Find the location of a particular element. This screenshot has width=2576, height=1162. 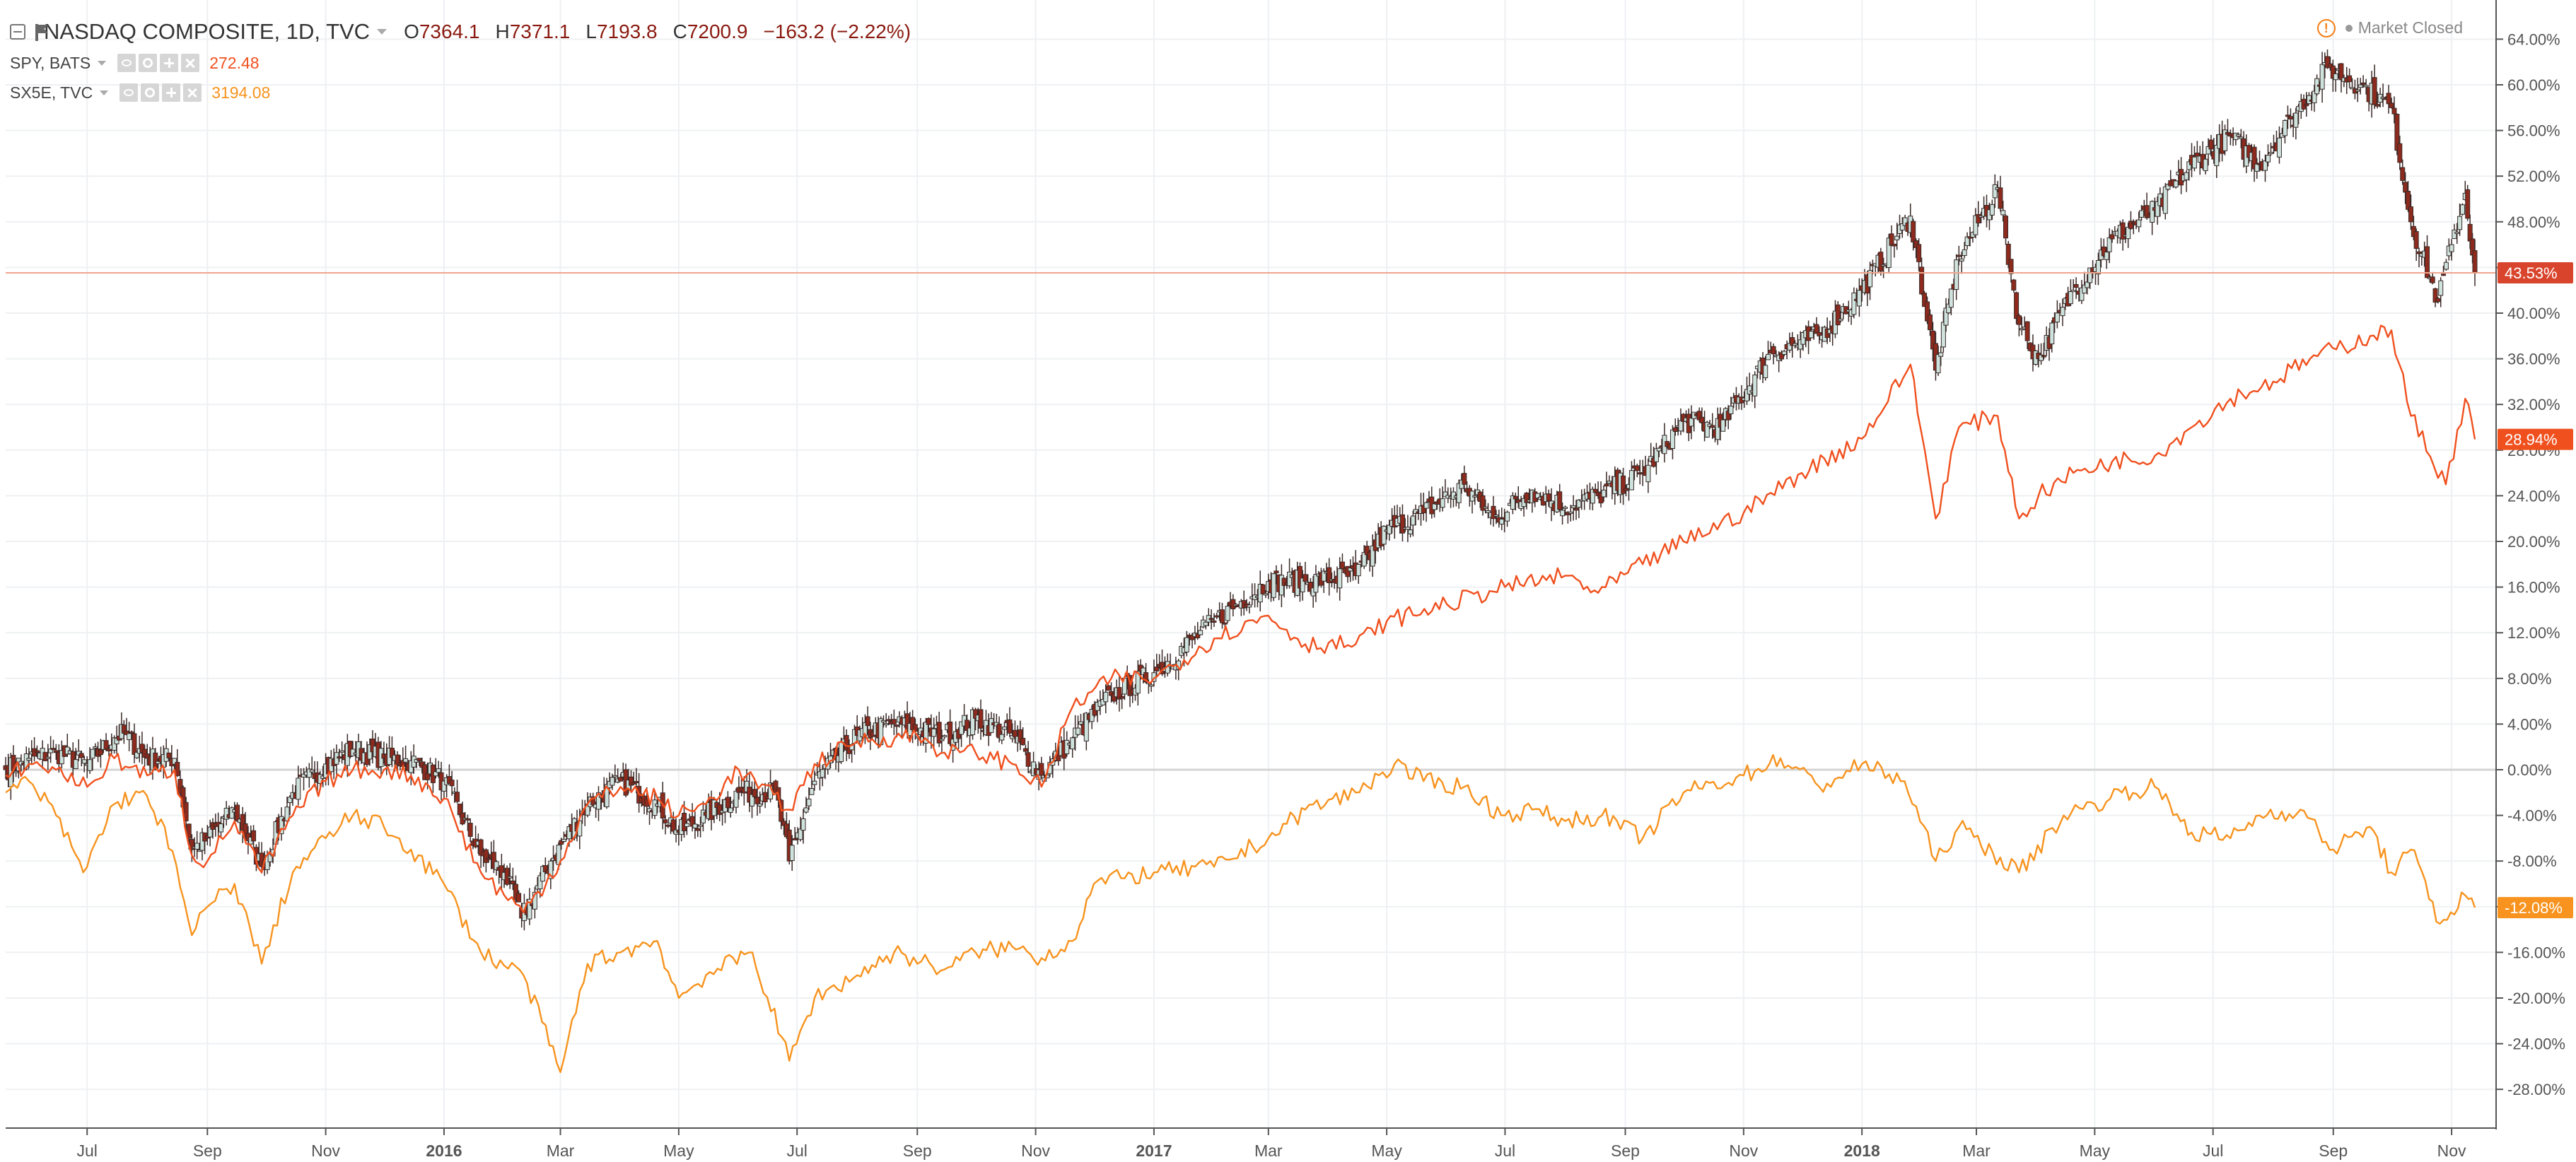

eye-icon is located at coordinates (129, 92).